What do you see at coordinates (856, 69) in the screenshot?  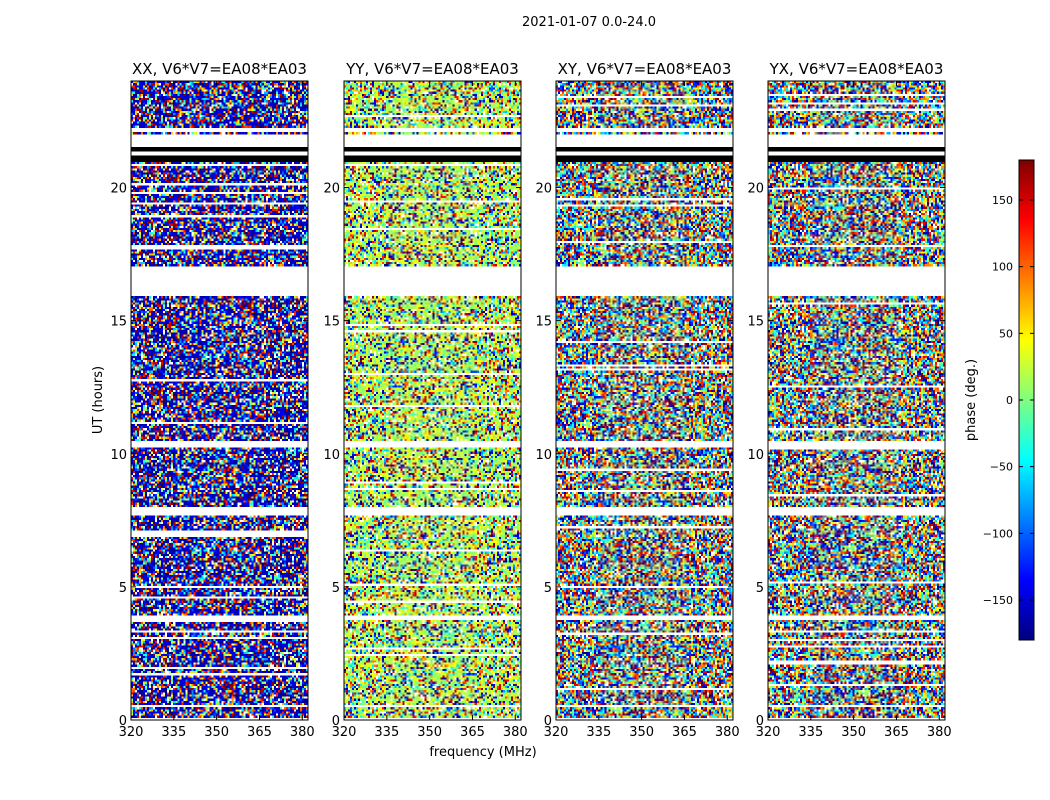 I see `panel-title: YX, V6*V7=EA08*EA03` at bounding box center [856, 69].